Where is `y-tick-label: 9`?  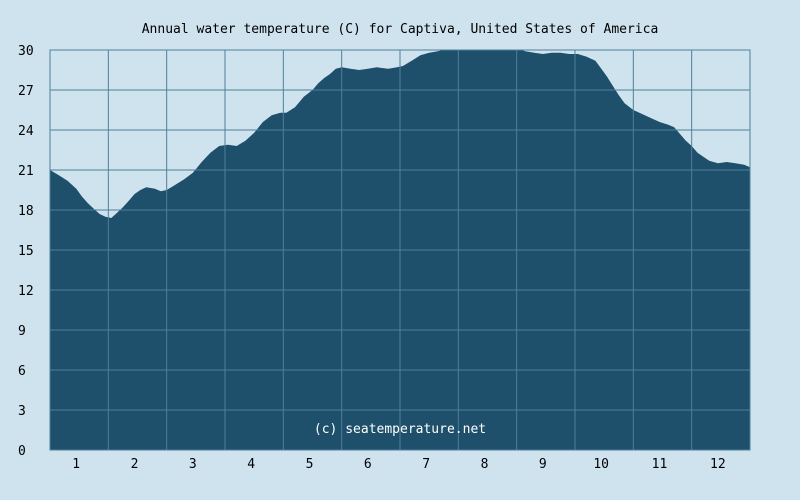
y-tick-label: 9 is located at coordinates (22, 331).